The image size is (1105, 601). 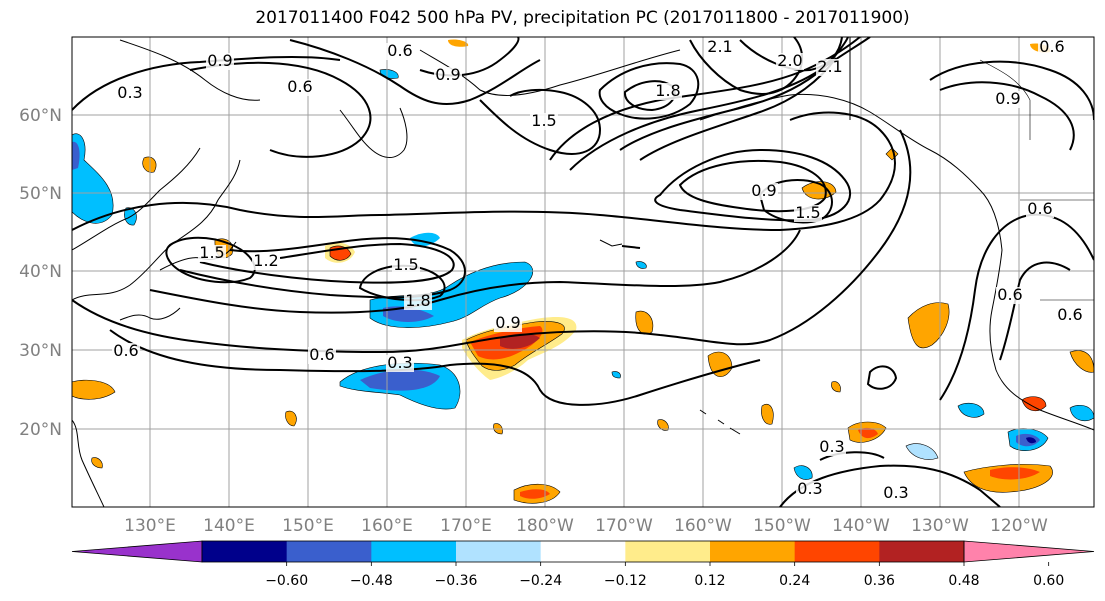 I want to click on coastline-philippines, so click(x=88, y=463).